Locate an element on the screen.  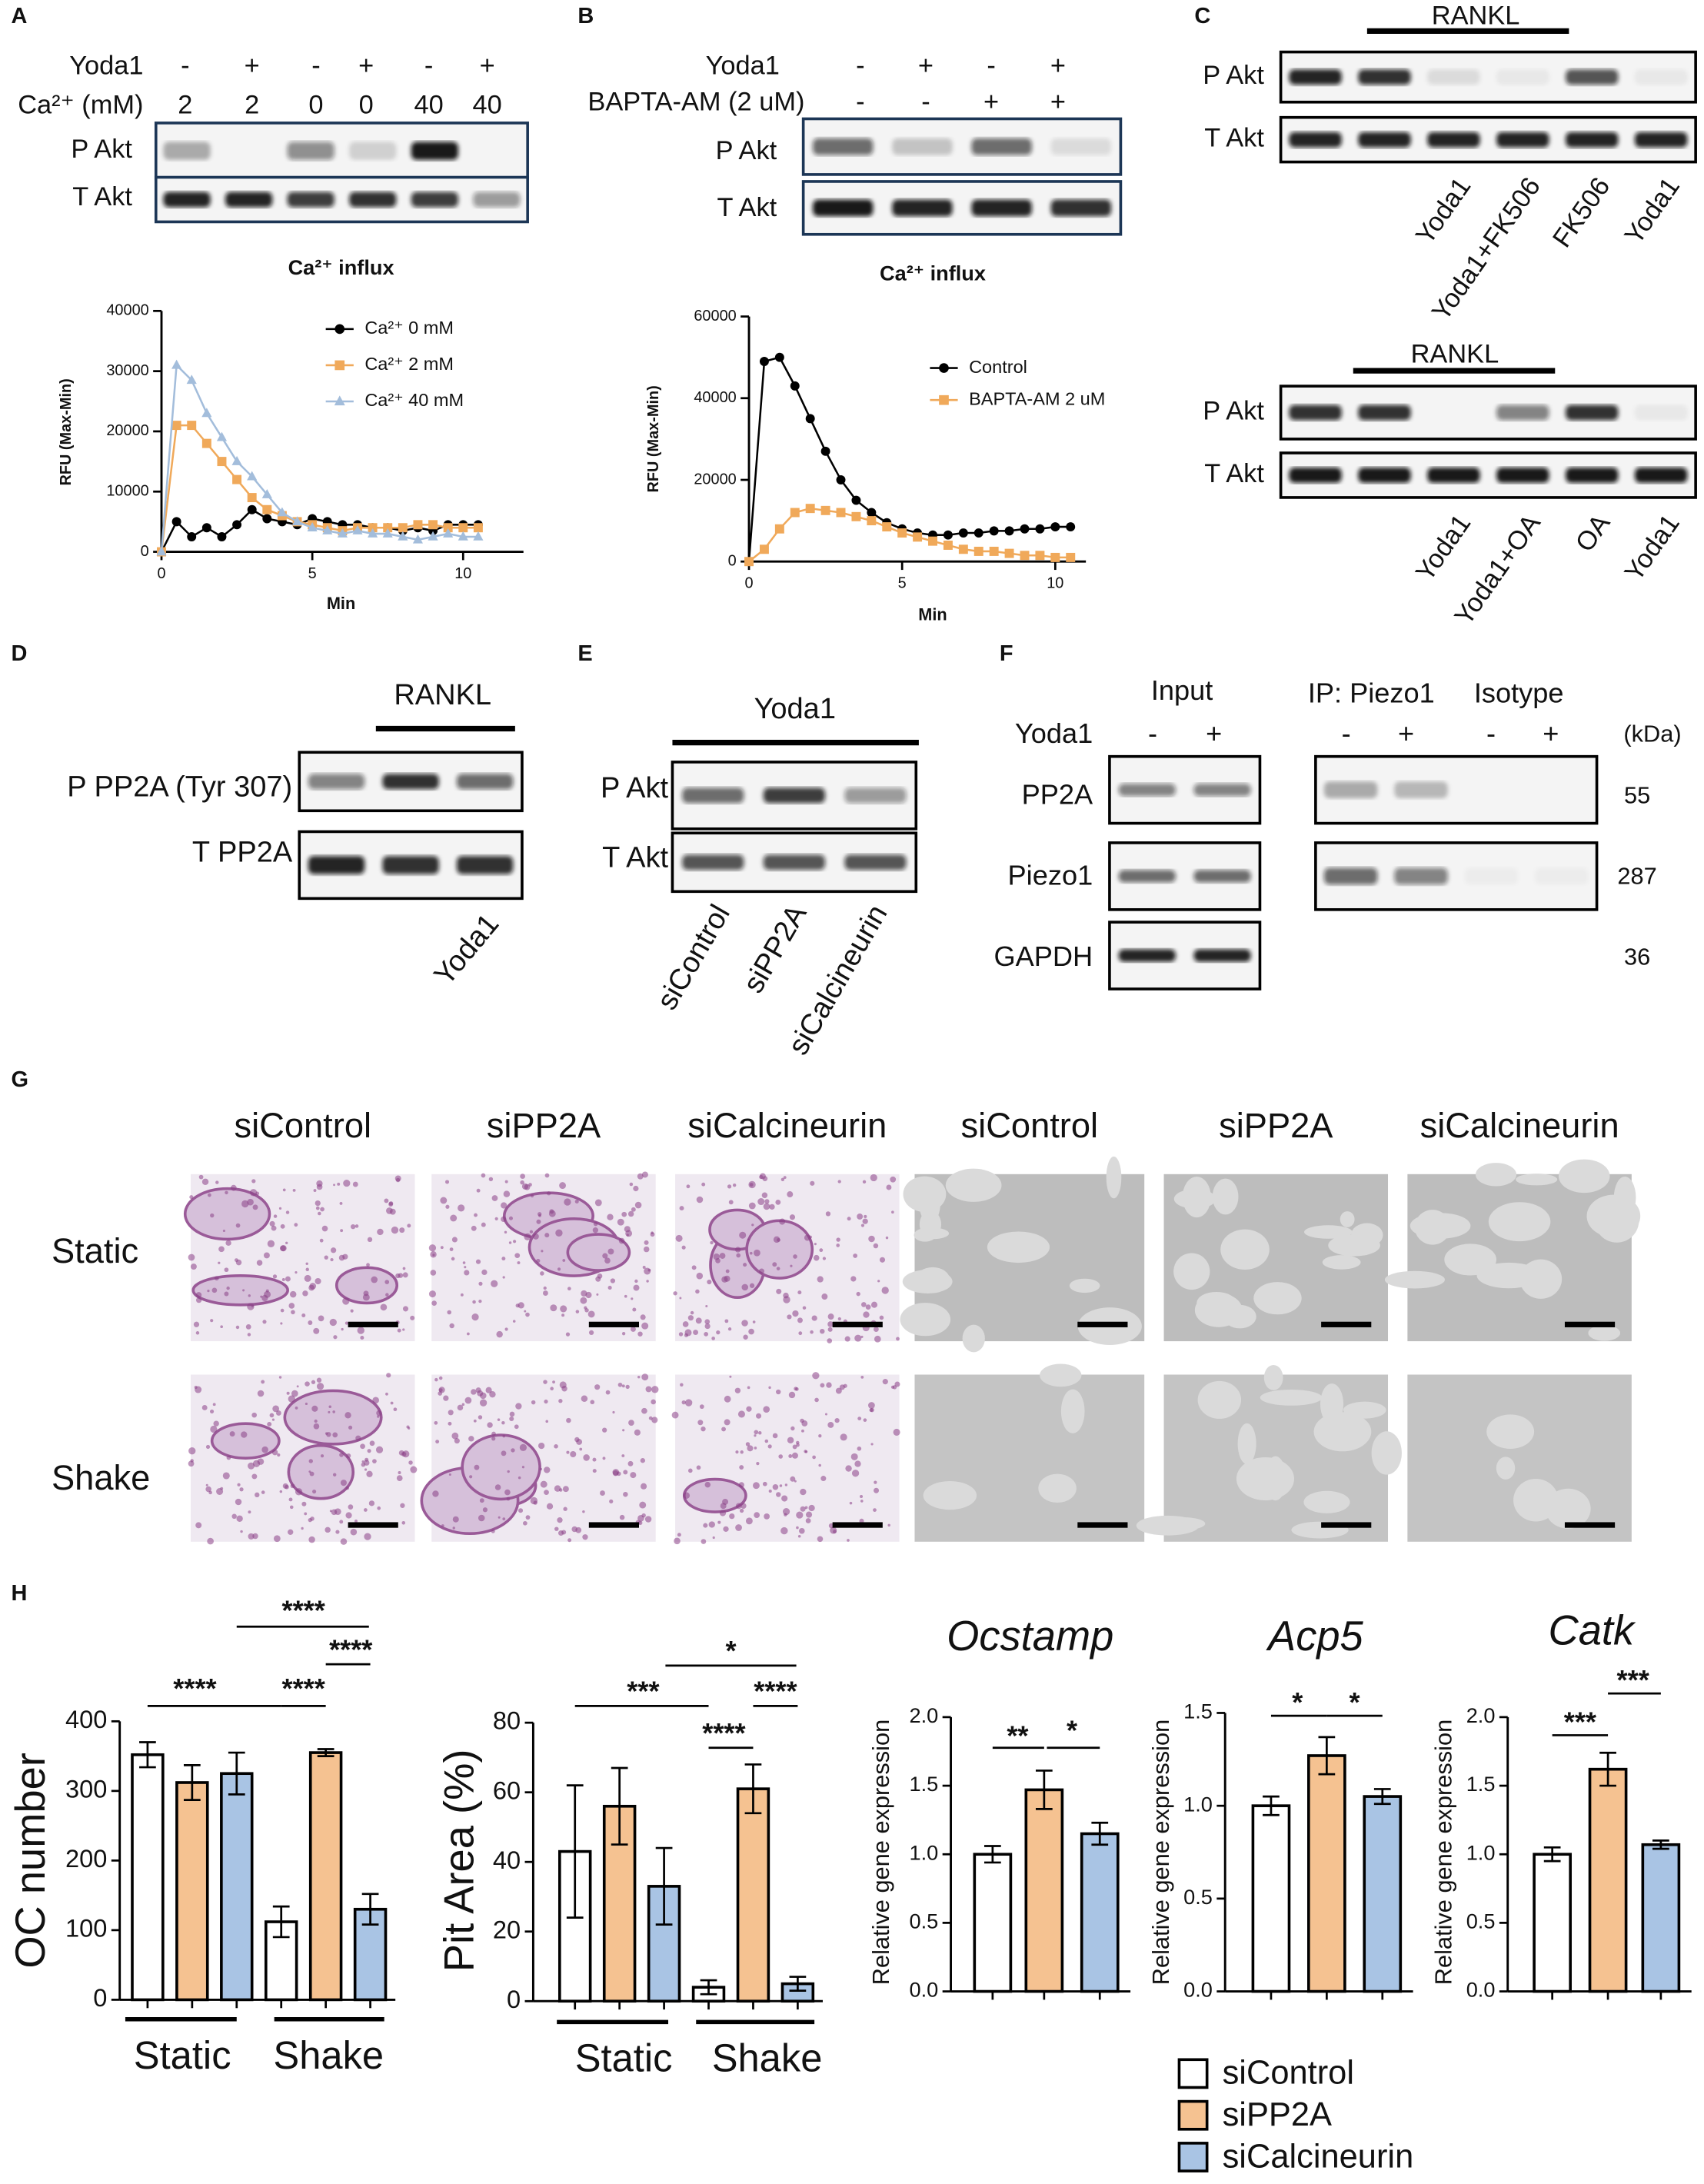
lane-label: Yoda1 is located at coordinates (1443, 211).